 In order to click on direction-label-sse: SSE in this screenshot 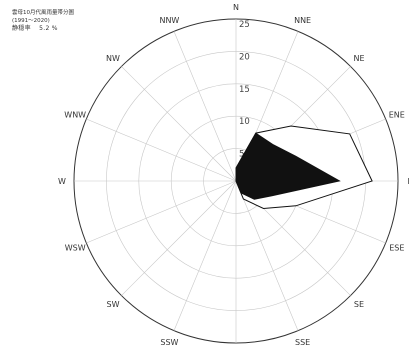, I will do `click(302, 342)`.